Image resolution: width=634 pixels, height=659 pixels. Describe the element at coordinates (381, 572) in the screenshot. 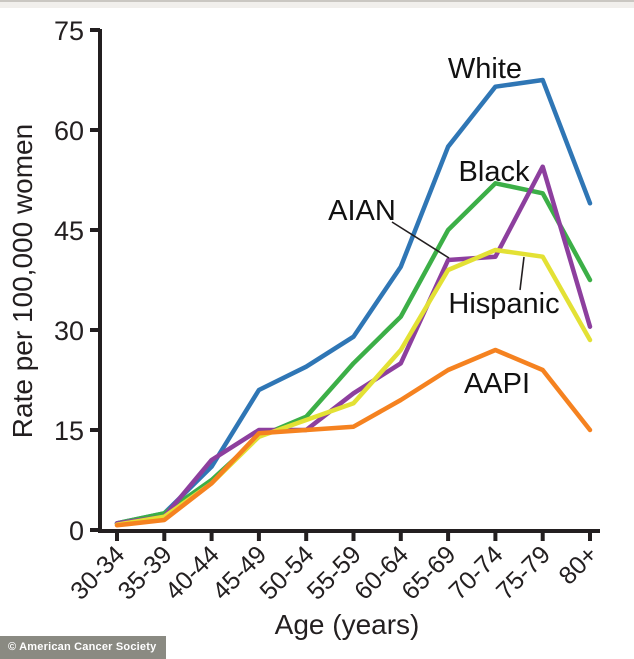

I see `x-tick-label: 60-64` at that location.